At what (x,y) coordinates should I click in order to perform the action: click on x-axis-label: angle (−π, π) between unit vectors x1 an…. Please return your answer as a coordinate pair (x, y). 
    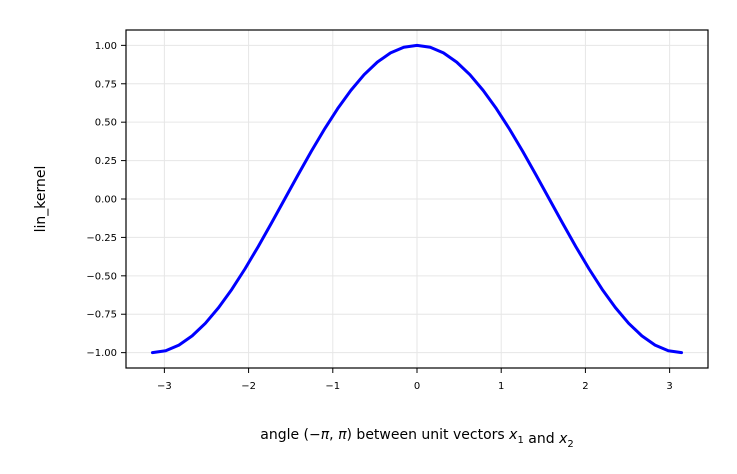
    Looking at the image, I should click on (417, 438).